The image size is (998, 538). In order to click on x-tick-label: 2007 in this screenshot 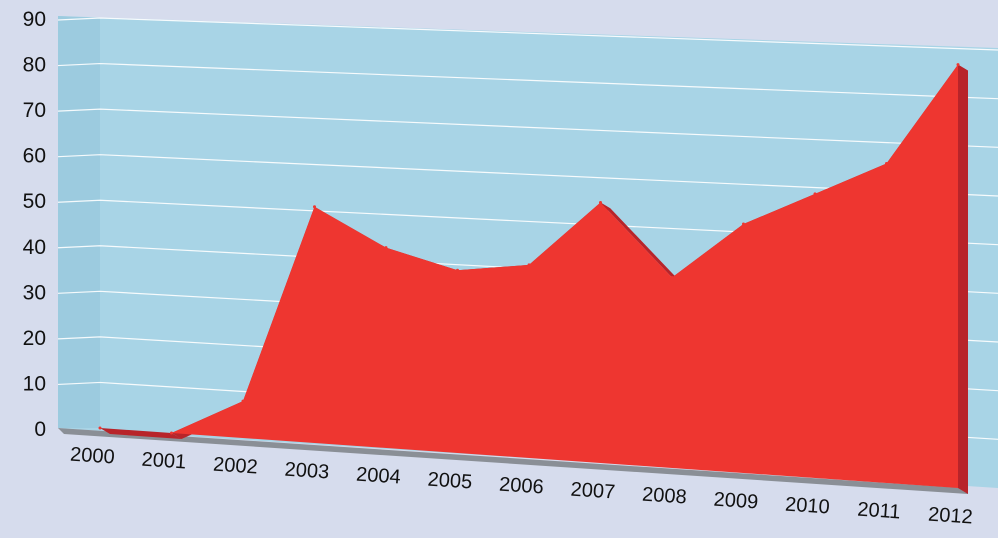, I will do `click(593, 490)`.